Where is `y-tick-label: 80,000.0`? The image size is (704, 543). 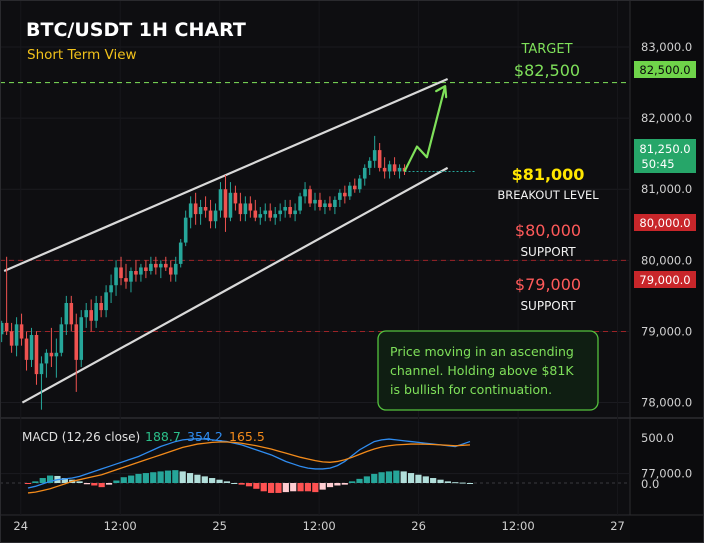
y-tick-label: 80,000.0 is located at coordinates (666, 260).